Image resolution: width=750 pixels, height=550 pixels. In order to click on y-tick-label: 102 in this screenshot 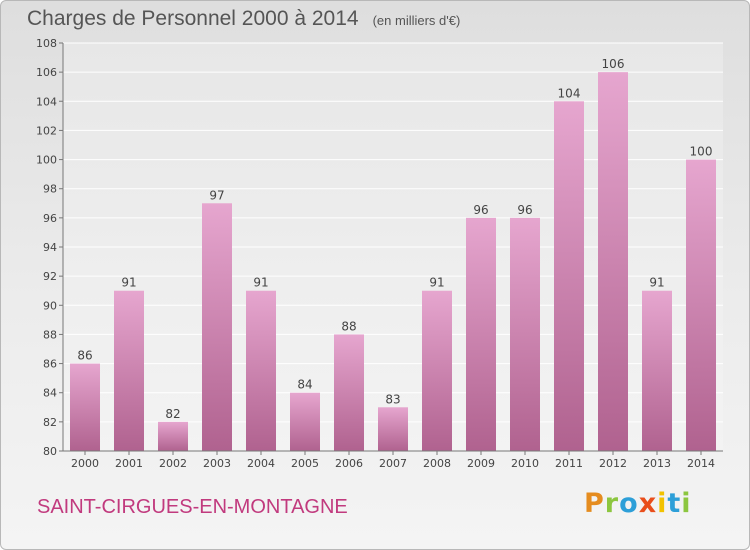, I will do `click(46, 130)`.